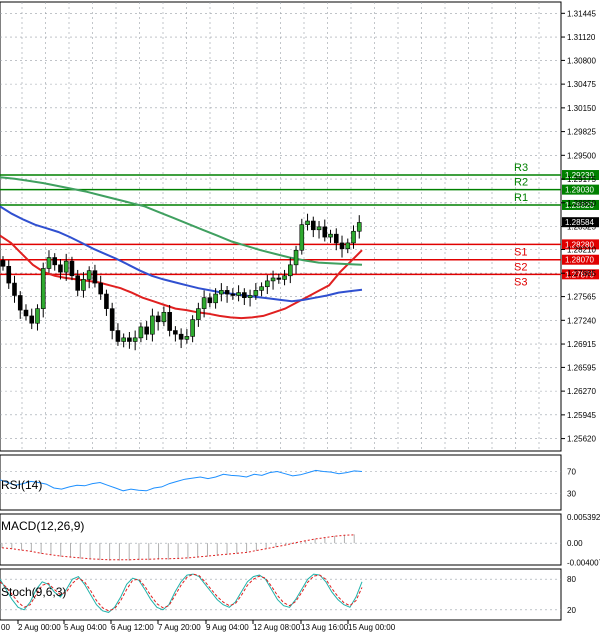 The height and width of the screenshot is (635, 600). What do you see at coordinates (520, 268) in the screenshot?
I see `level-name-s2: S2` at bounding box center [520, 268].